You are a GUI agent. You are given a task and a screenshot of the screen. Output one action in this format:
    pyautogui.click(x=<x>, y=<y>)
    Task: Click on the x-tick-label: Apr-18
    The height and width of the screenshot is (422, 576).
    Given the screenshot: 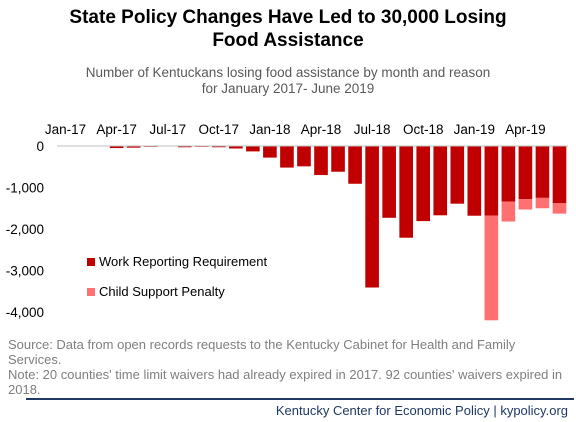 What is the action you would take?
    pyautogui.click(x=321, y=129)
    